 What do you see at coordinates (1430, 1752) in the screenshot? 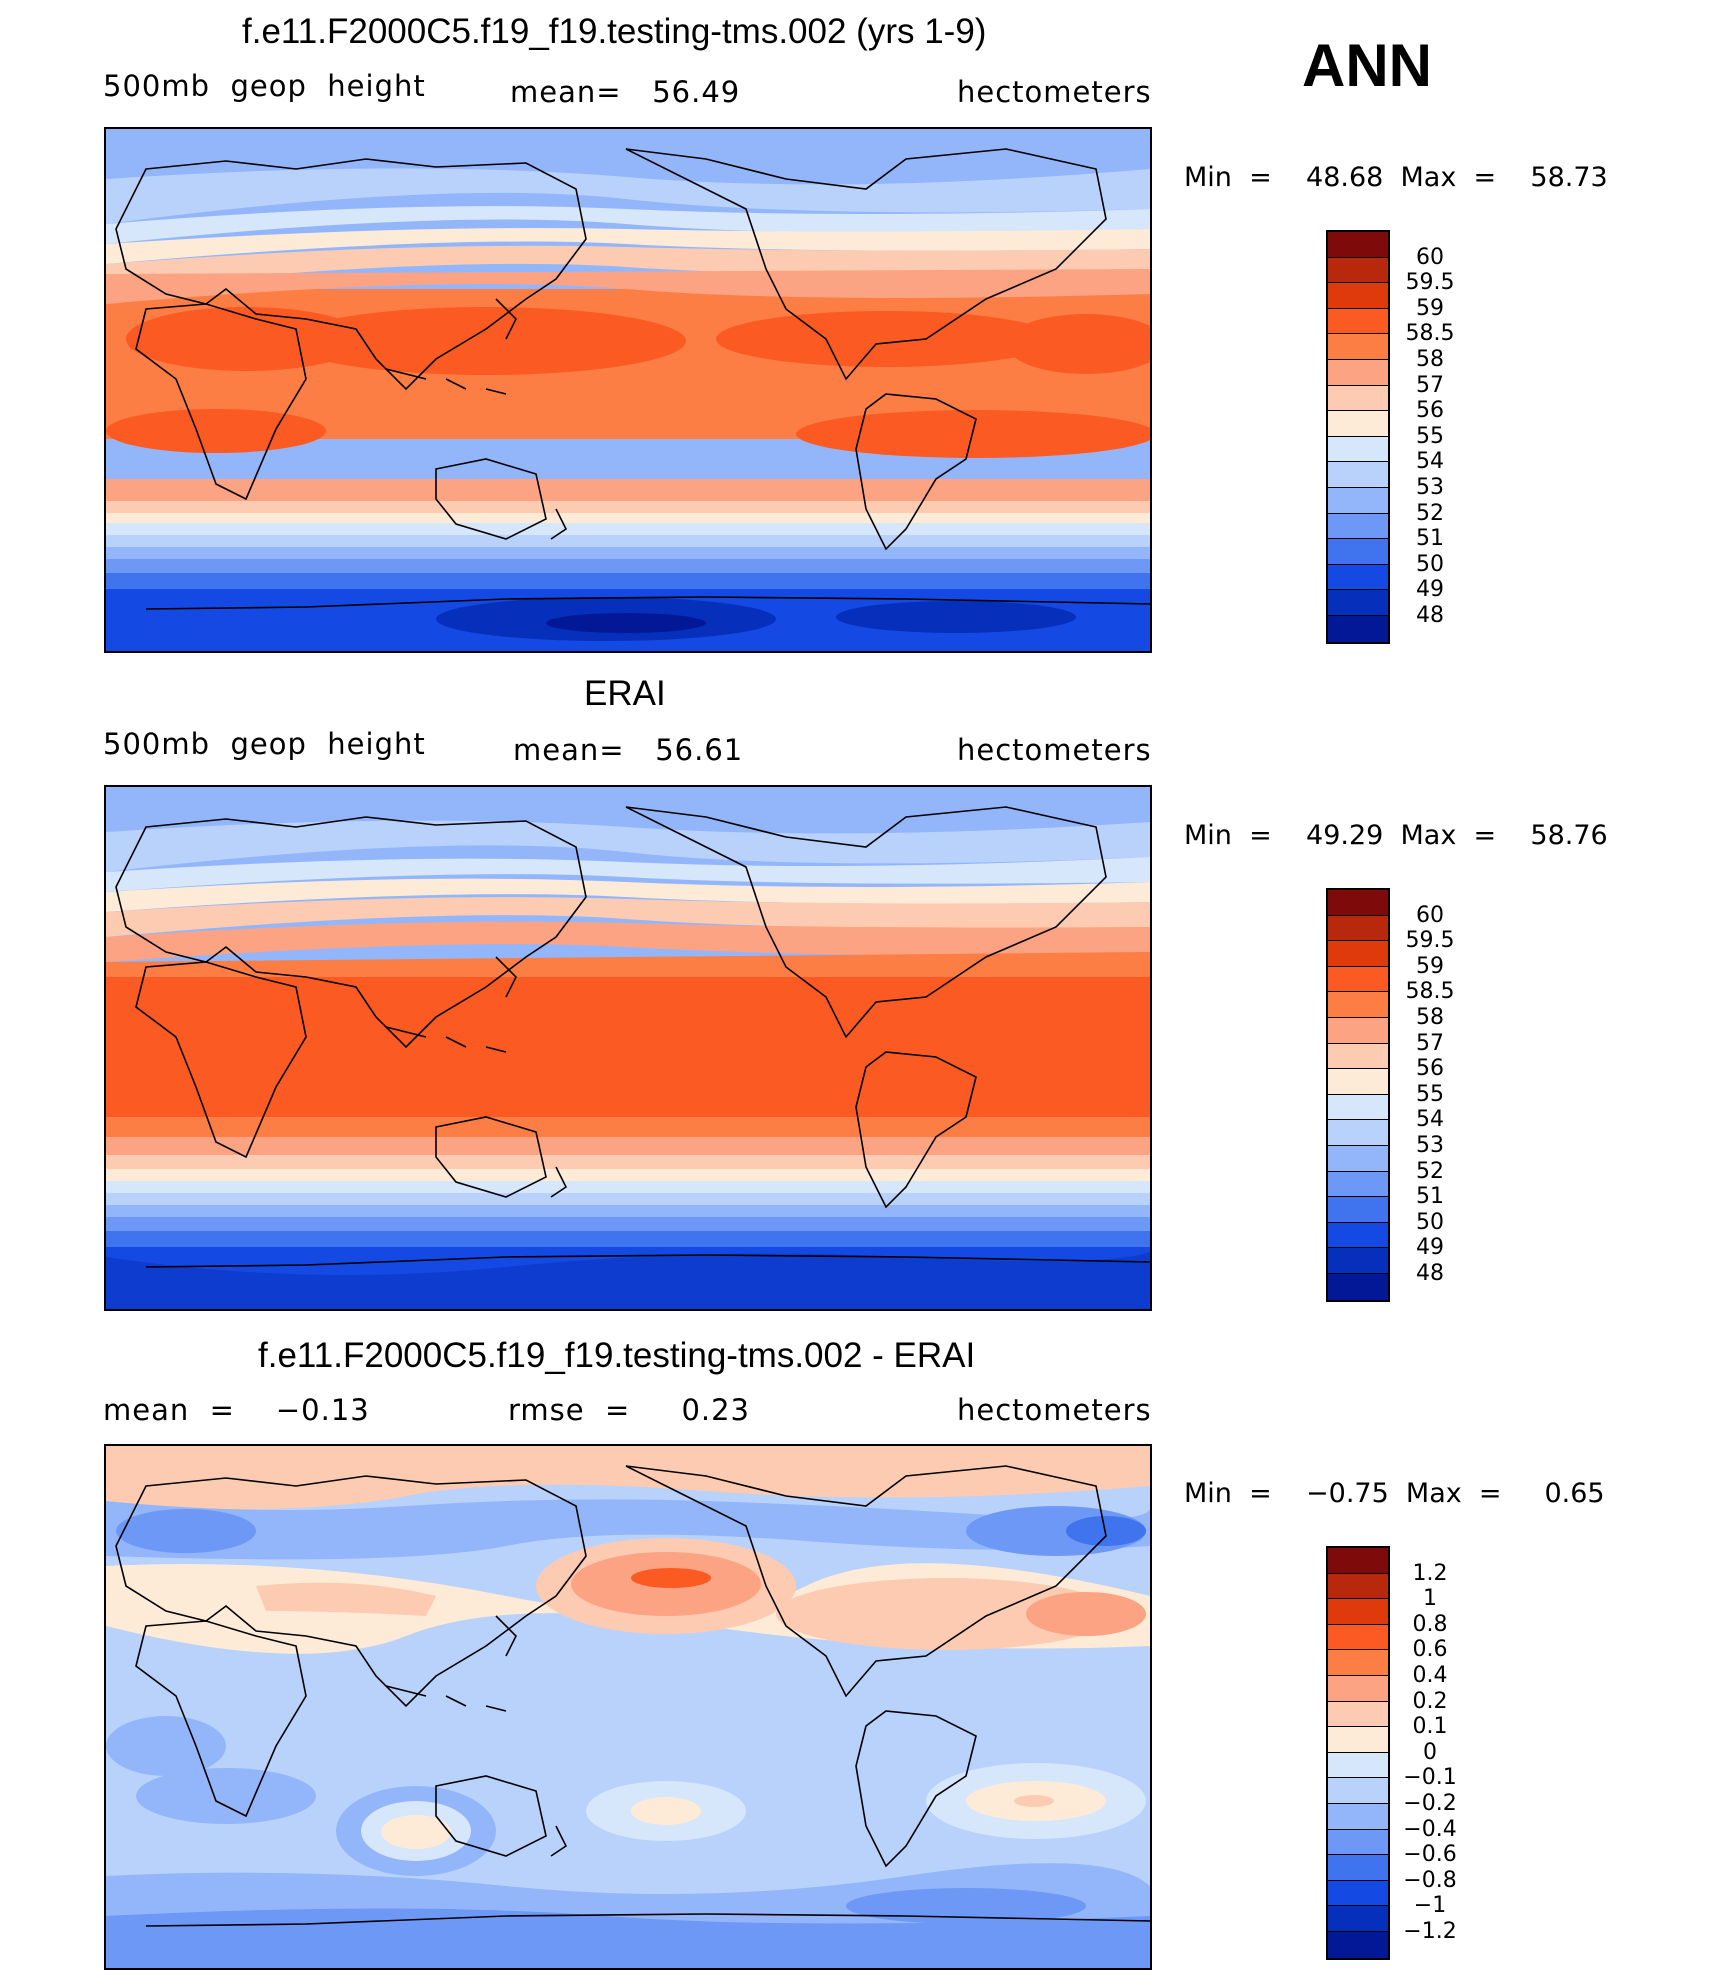
I see `colorbar-label: 0` at bounding box center [1430, 1752].